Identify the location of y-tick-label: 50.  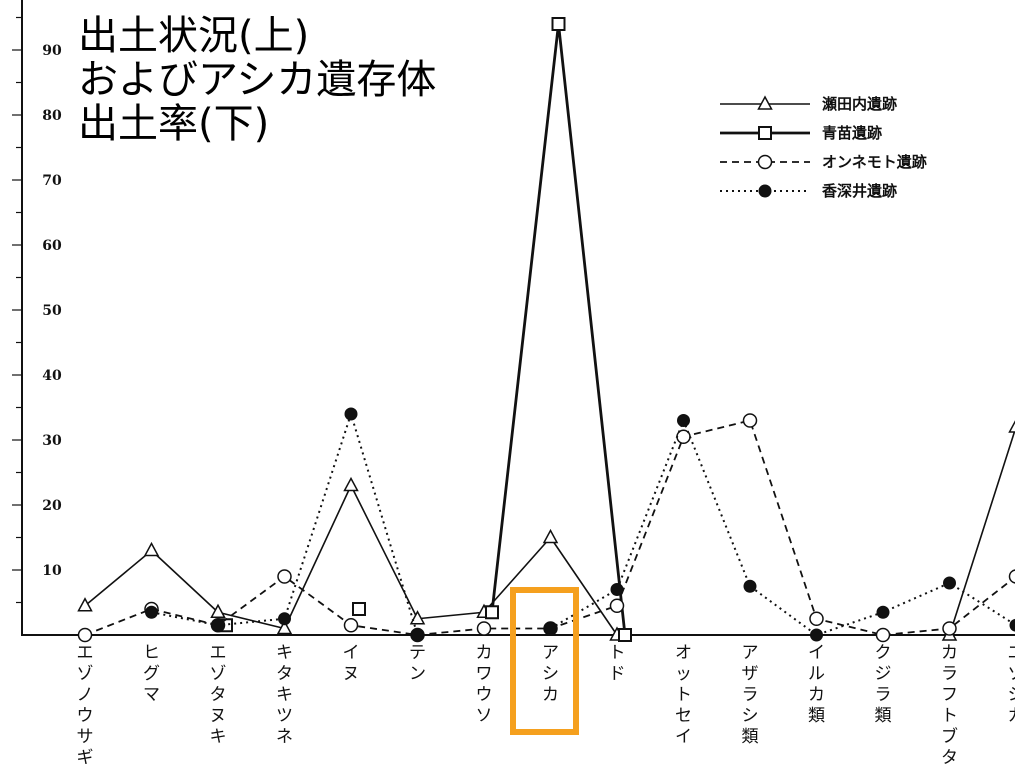
(52, 311).